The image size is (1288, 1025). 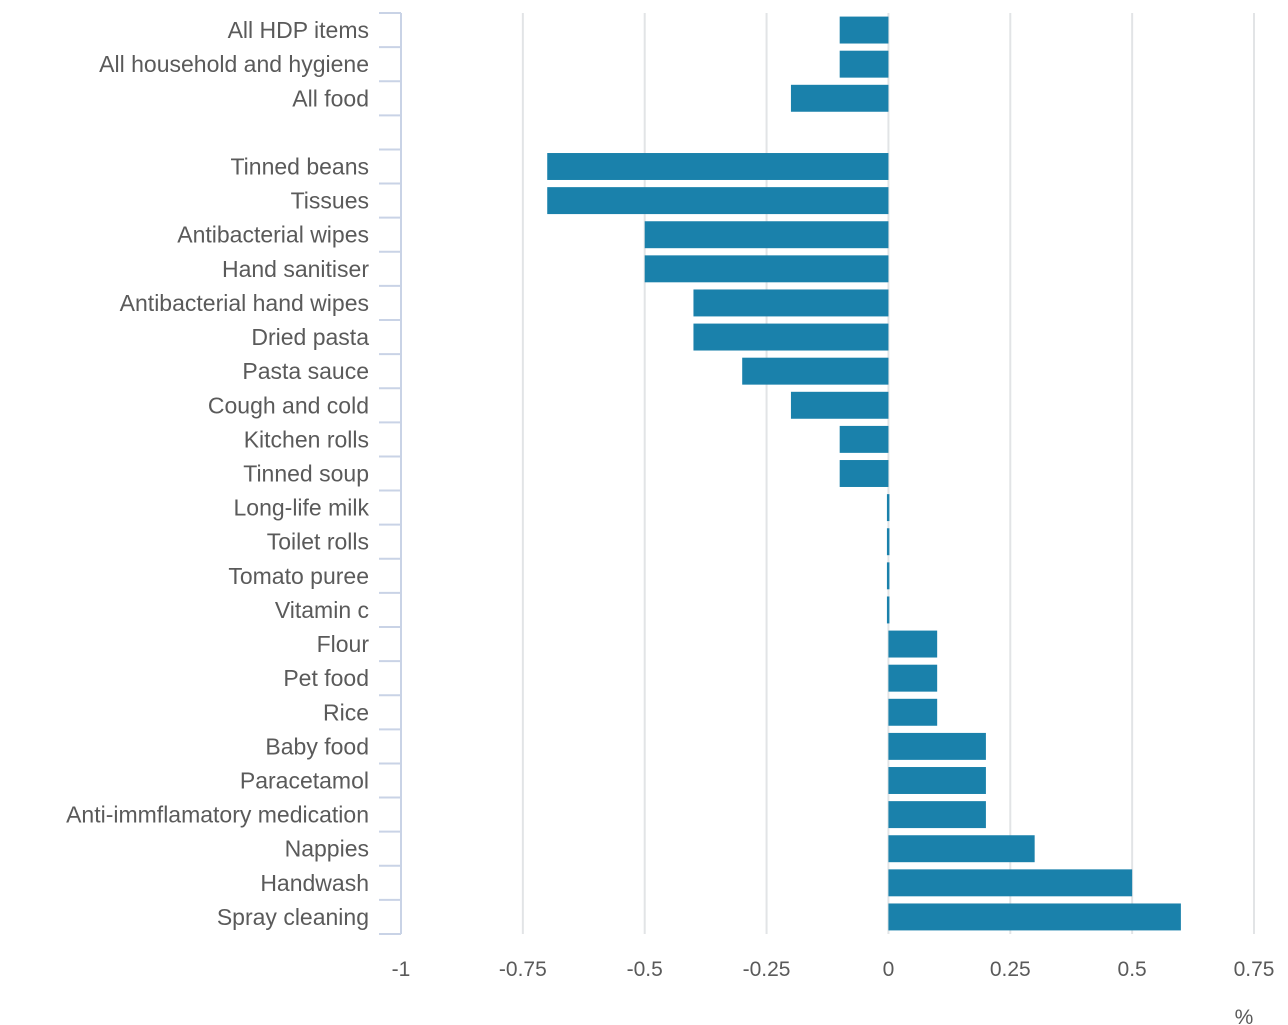 What do you see at coordinates (401, 969) in the screenshot?
I see `x-tick-label: -1` at bounding box center [401, 969].